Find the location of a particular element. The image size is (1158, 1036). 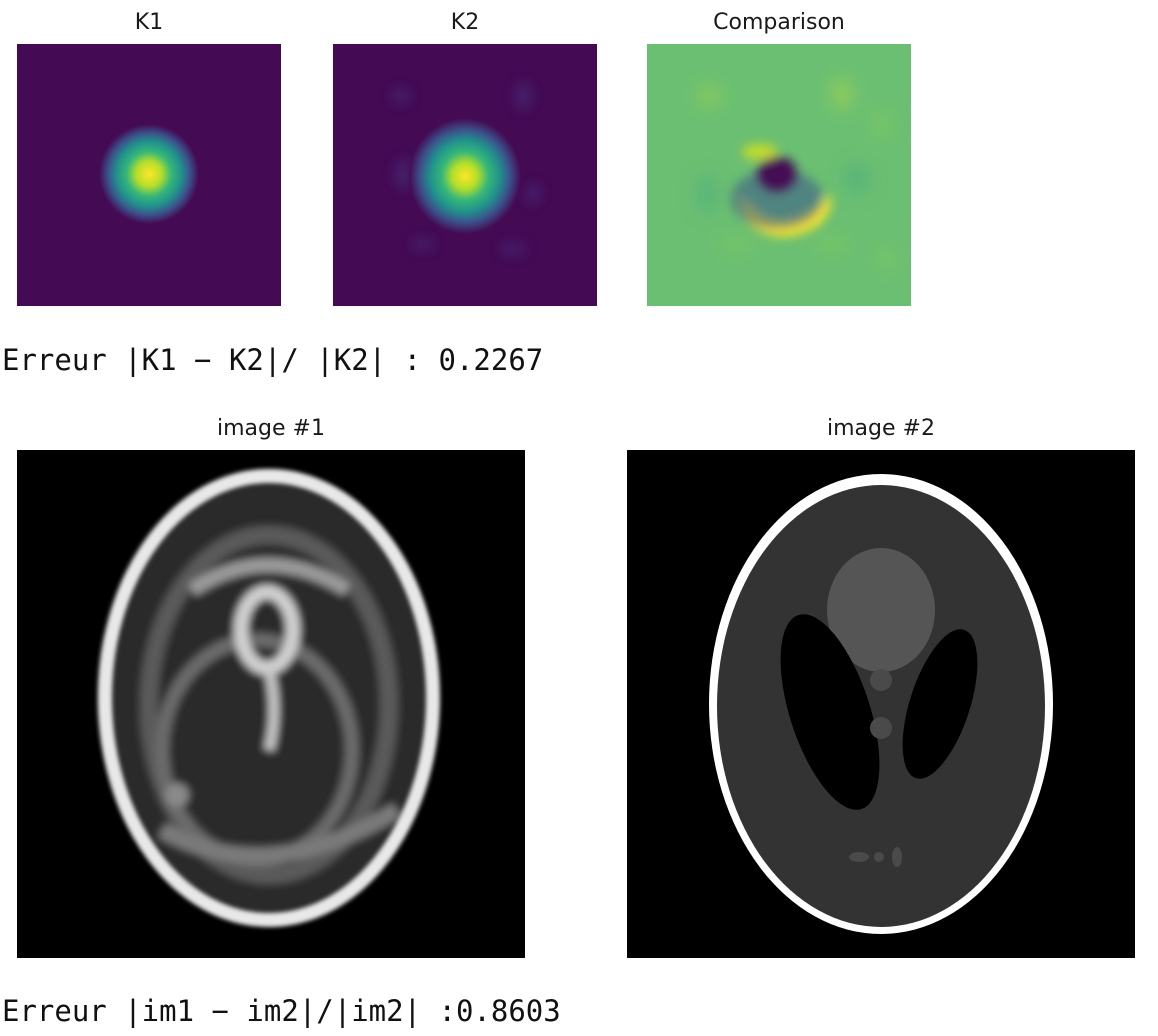

image2-title: image #2 is located at coordinates (881, 428).